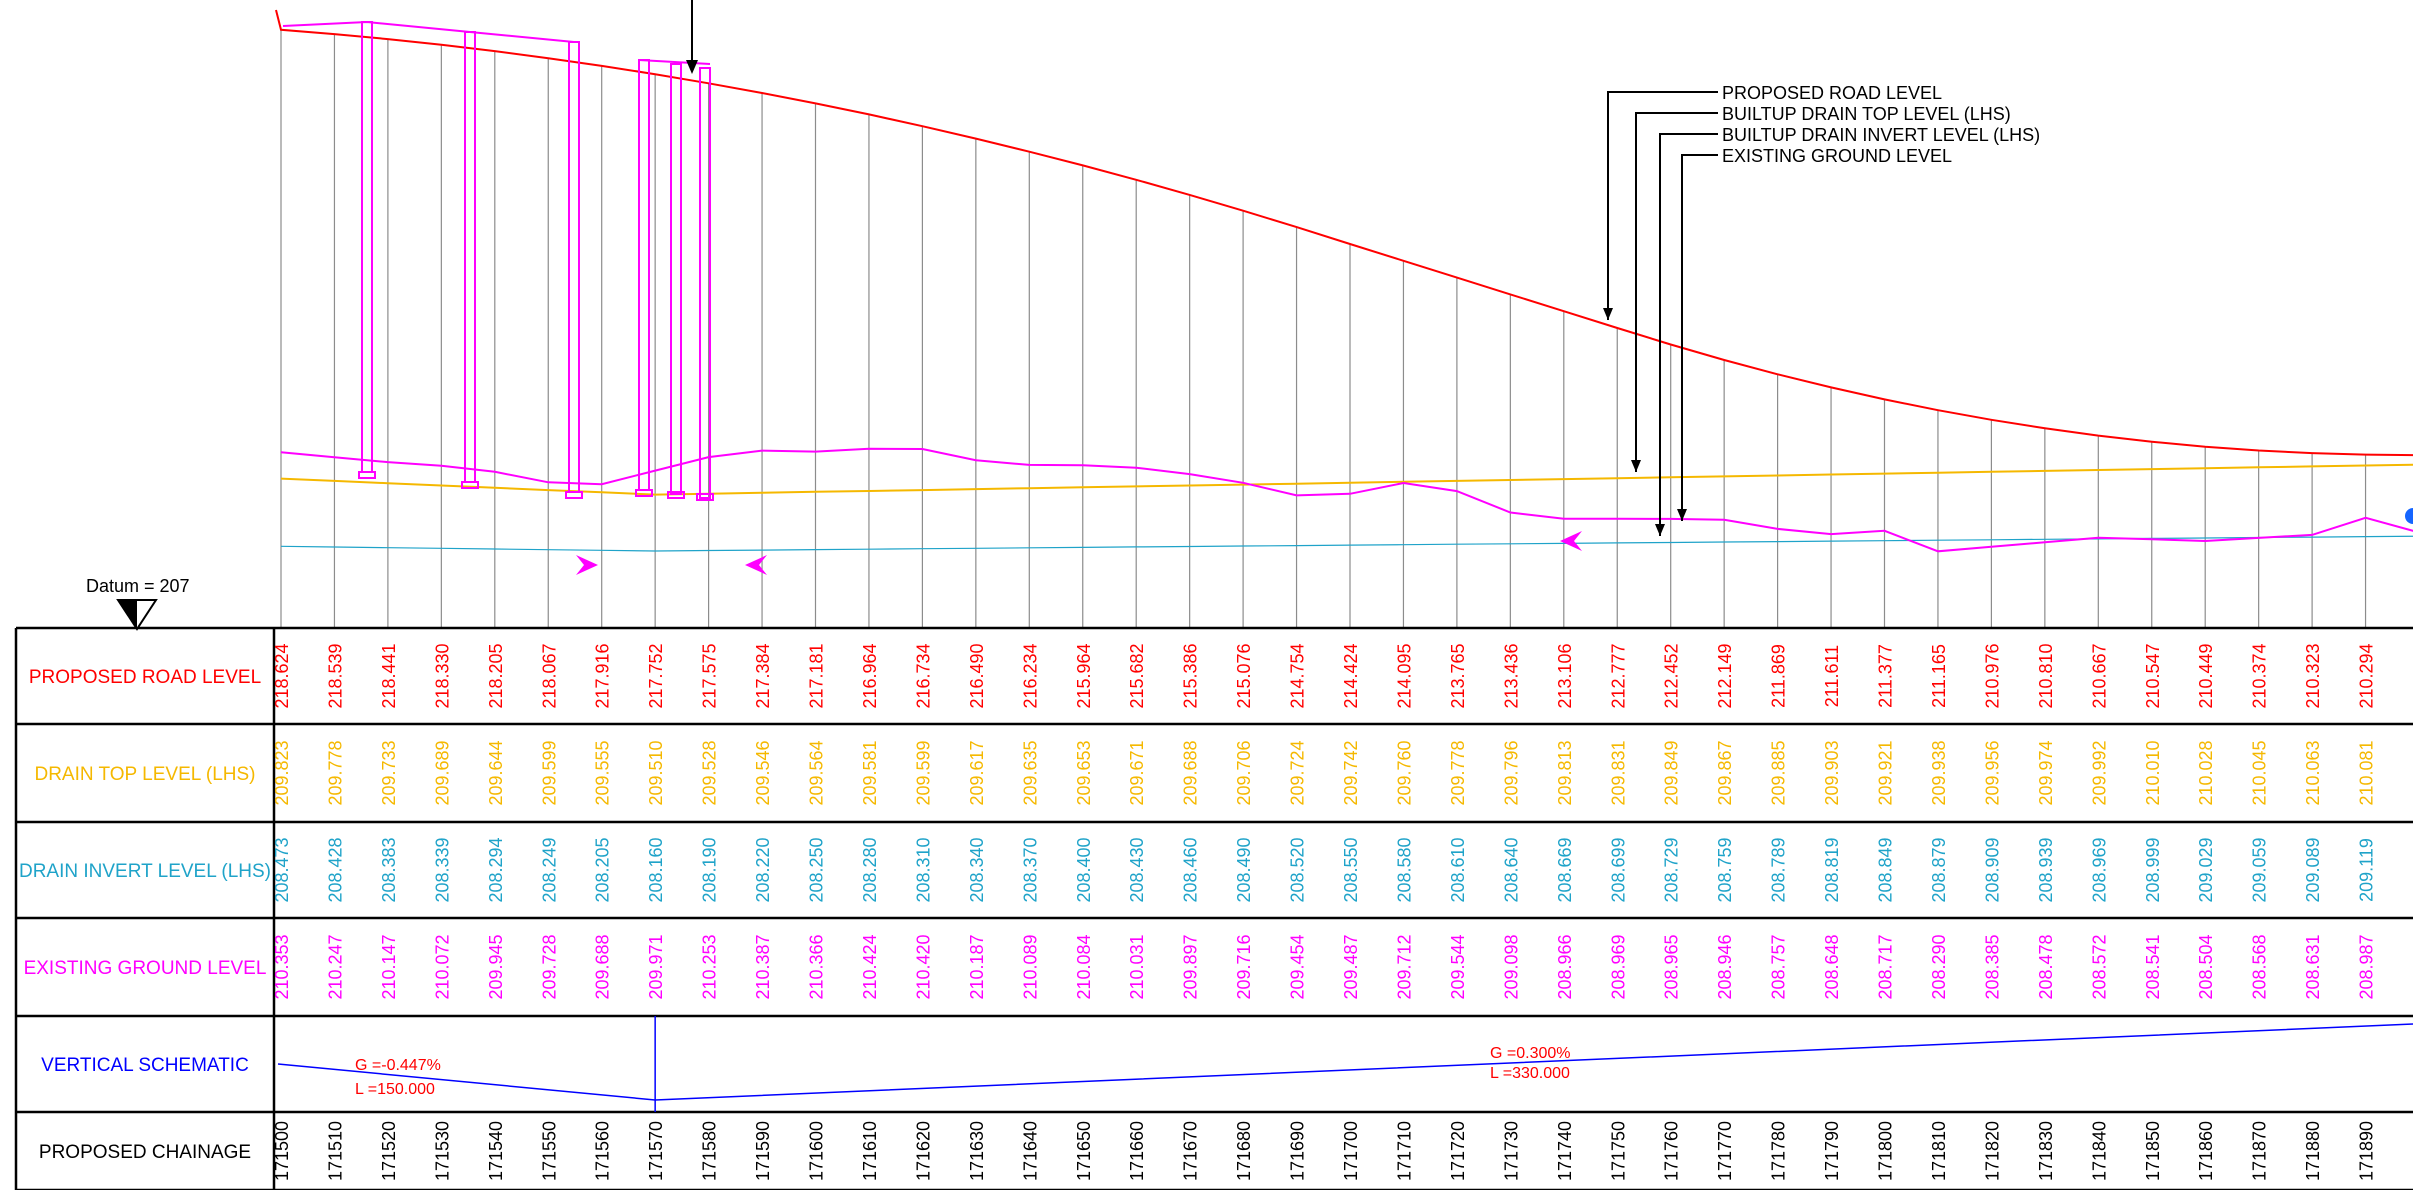  Describe the element at coordinates (656, 966) in the screenshot. I see `band-value: 209.971` at that location.